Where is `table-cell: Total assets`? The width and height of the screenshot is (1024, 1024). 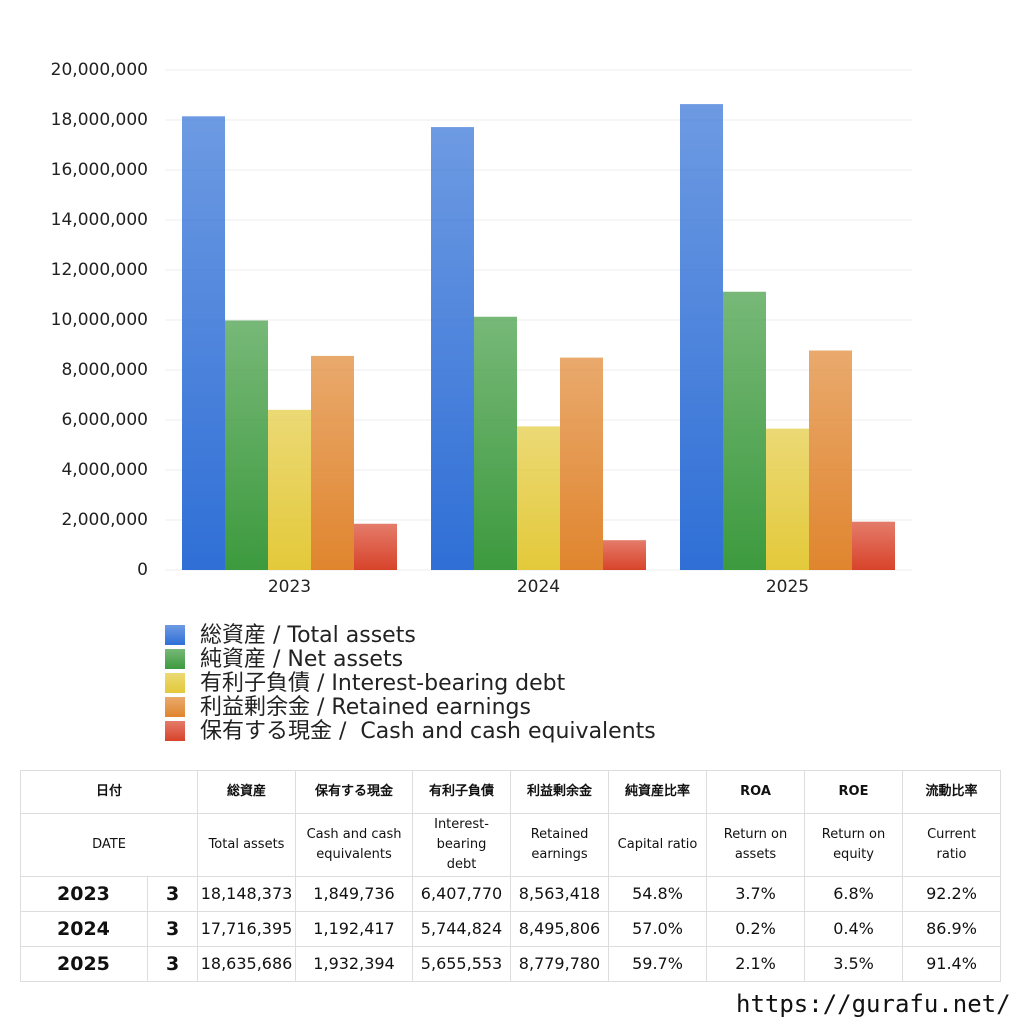
table-cell: Total assets is located at coordinates (247, 845).